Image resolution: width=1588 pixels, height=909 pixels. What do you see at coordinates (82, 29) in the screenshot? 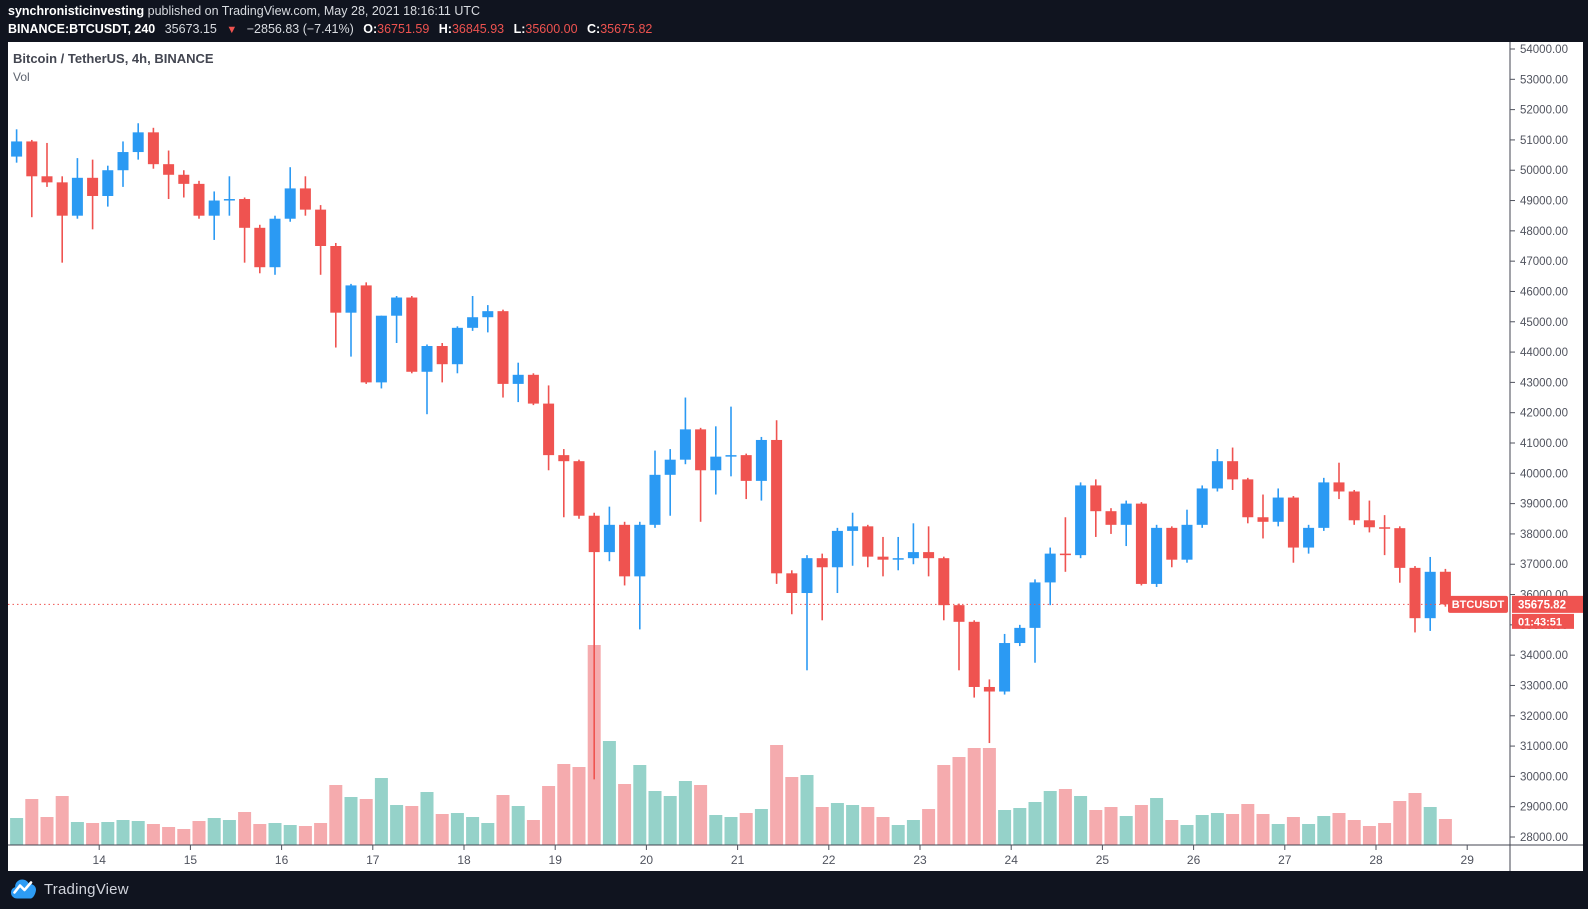
I see `symbol-name: BINANCE:BTCUSDT, 240` at bounding box center [82, 29].